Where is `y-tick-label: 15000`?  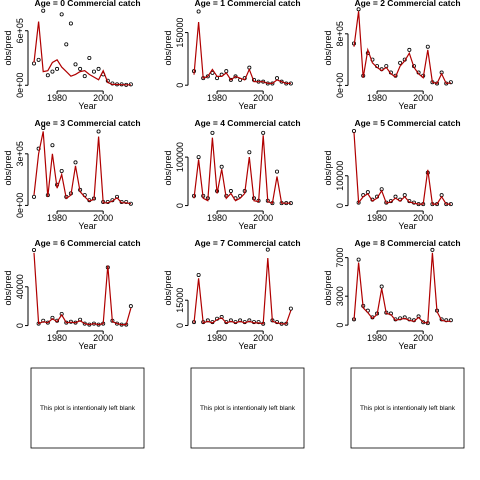 y-tick-label: 15000 is located at coordinates (180, 300).